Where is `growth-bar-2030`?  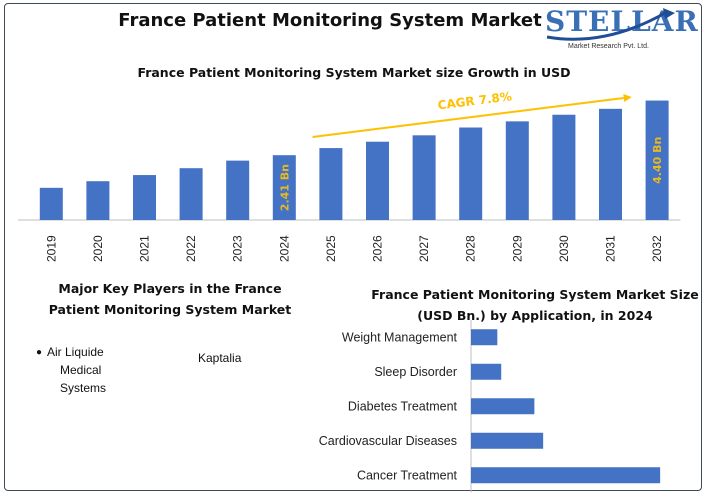 growth-bar-2030 is located at coordinates (564, 167).